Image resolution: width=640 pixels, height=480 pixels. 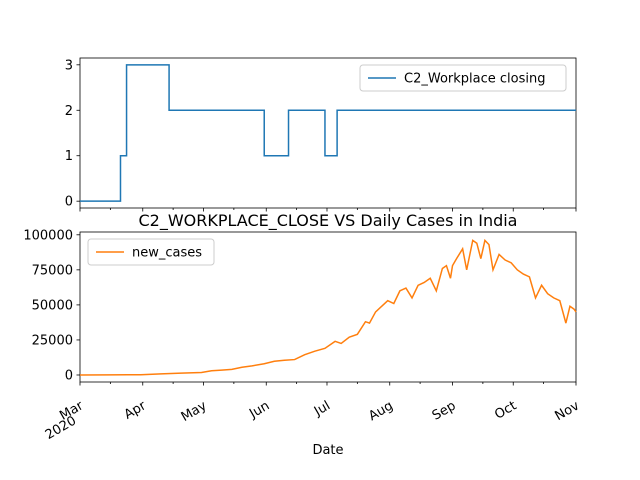 I want to click on bottom-y-tick-label: 50000, so click(x=52, y=305).